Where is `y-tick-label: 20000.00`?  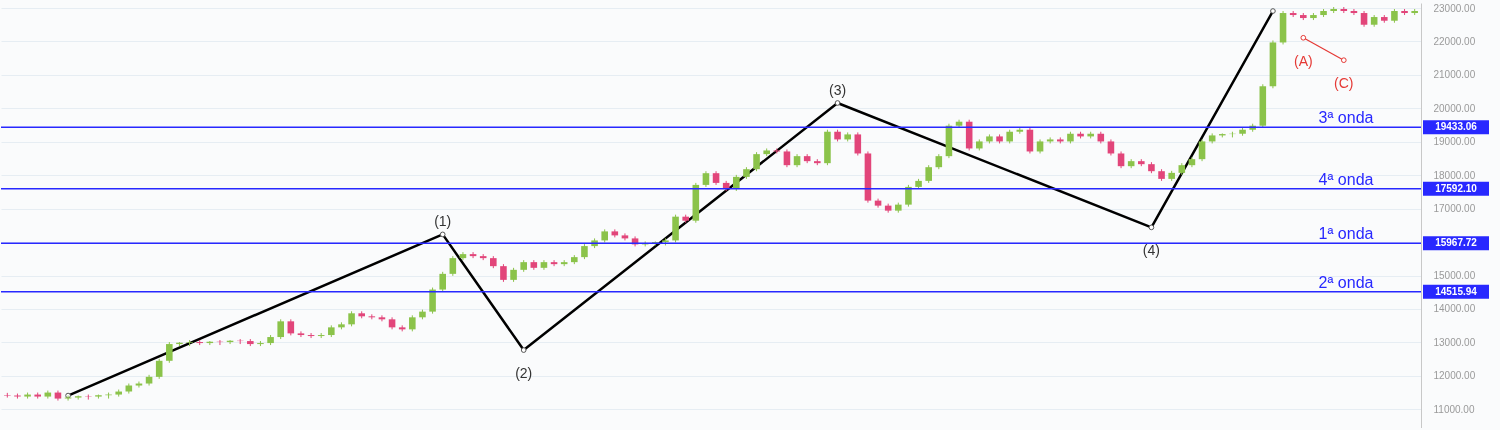
y-tick-label: 20000.00 is located at coordinates (1454, 108).